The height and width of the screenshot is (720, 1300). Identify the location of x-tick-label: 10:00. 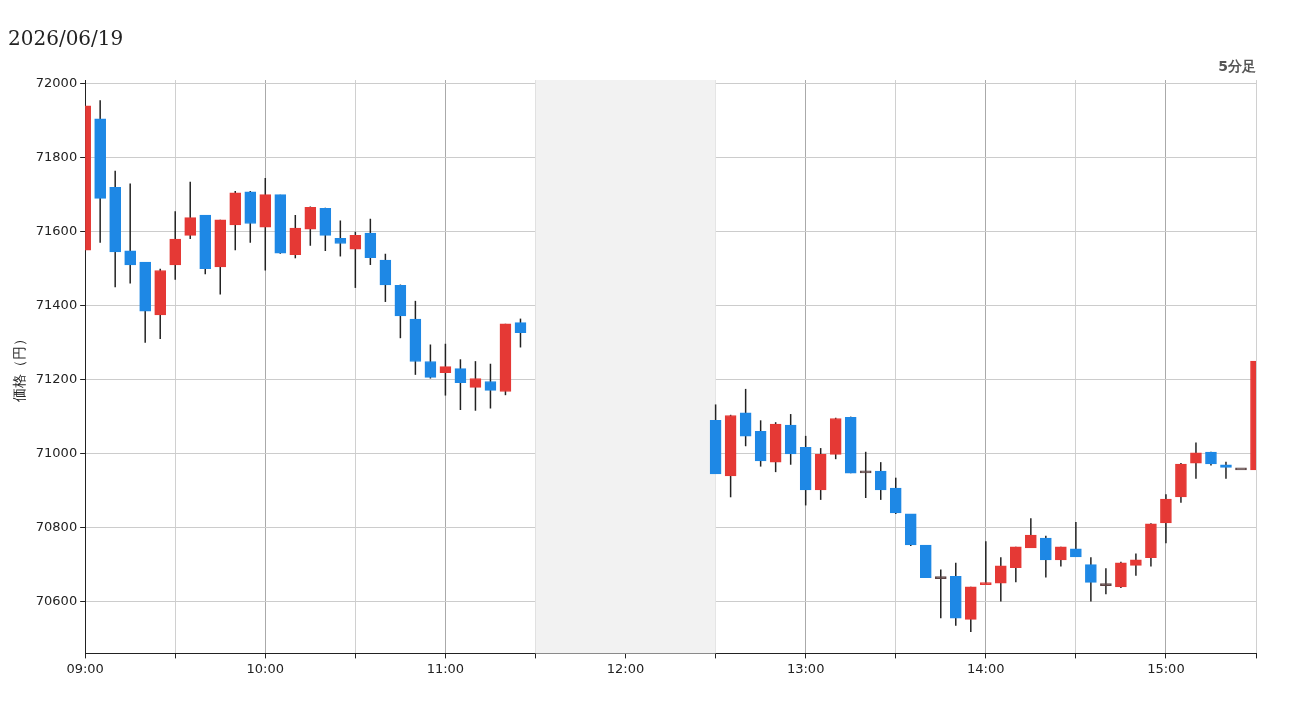
(265, 668).